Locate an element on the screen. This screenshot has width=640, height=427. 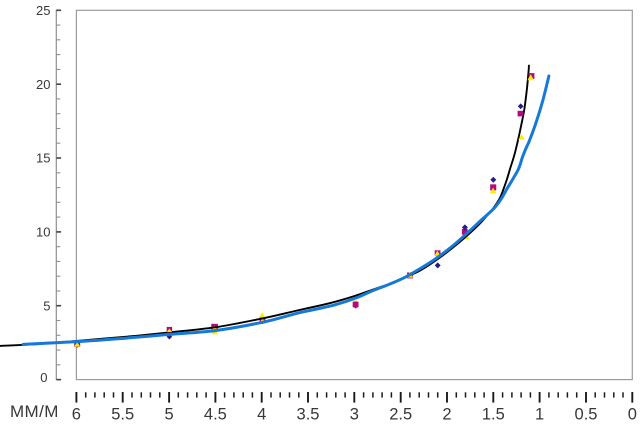
svg-text: 4 is located at coordinates (261, 414).